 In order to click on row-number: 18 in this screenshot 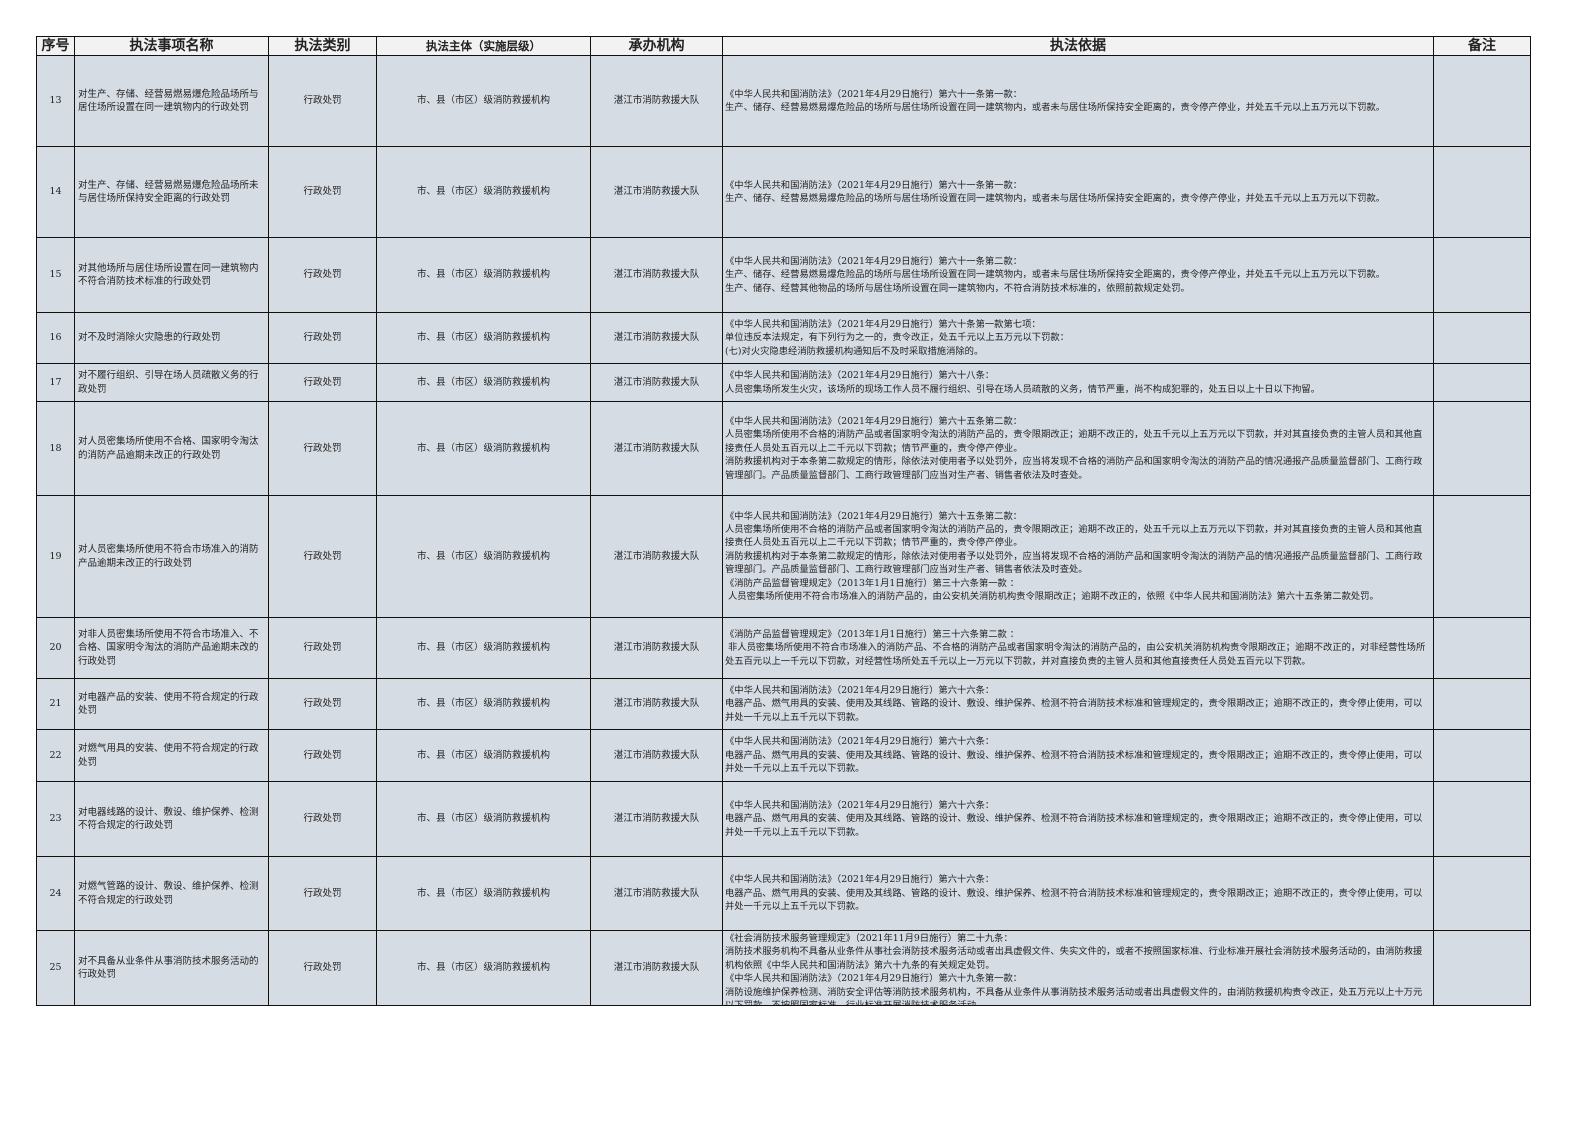, I will do `click(55, 448)`.